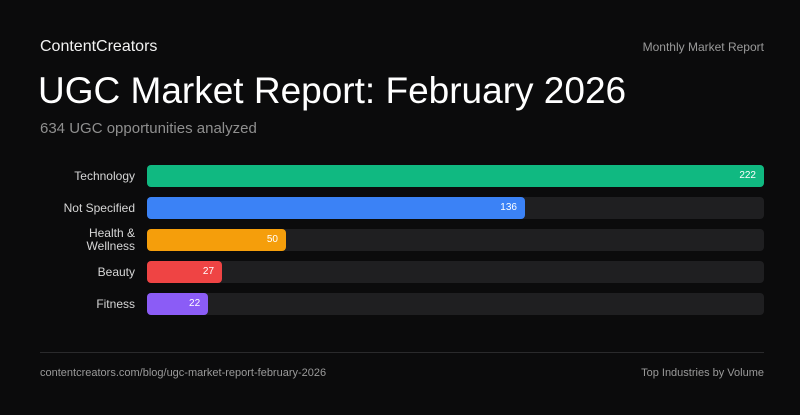 This screenshot has width=800, height=415. Describe the element at coordinates (336, 208) in the screenshot. I see `bar-not-specified: 136` at that location.